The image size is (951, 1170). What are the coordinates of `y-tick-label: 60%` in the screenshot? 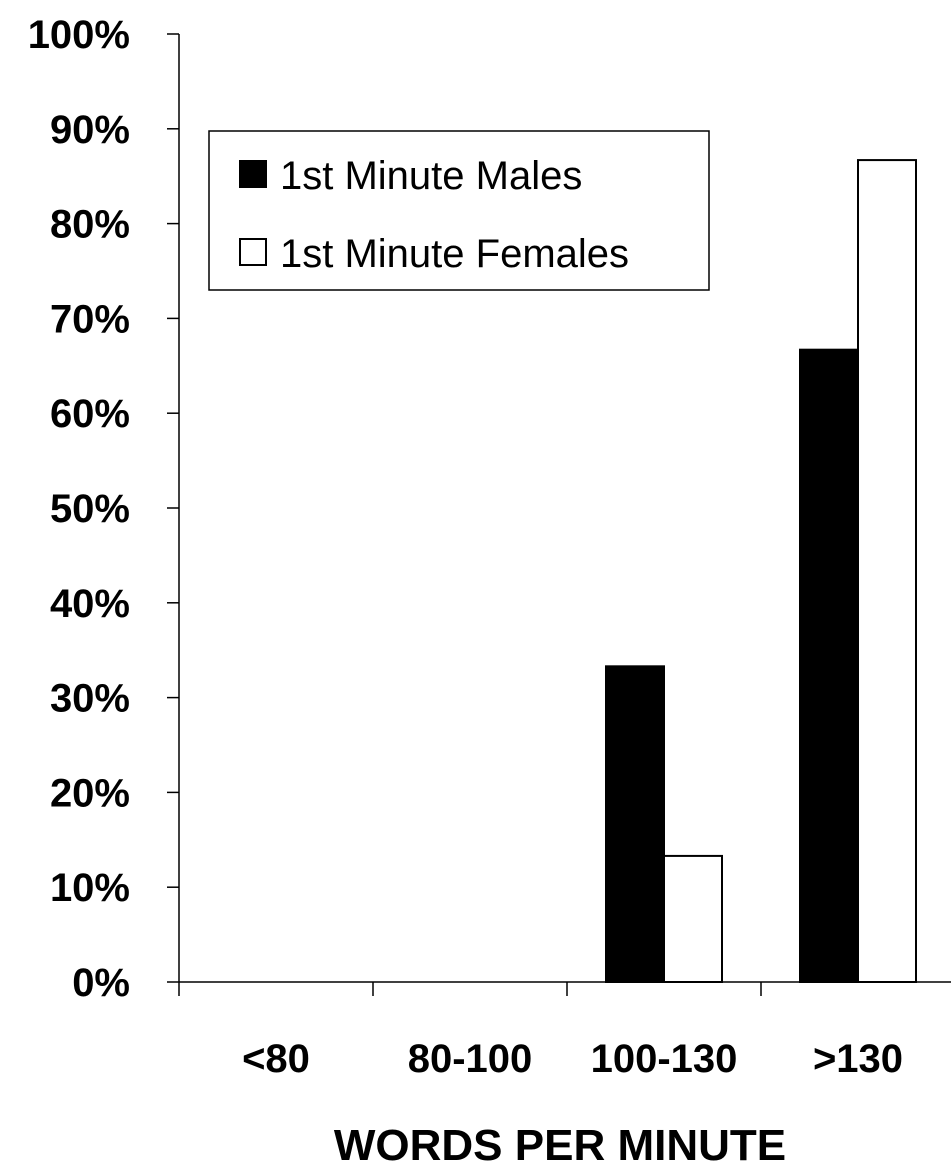 It's located at (90, 414).